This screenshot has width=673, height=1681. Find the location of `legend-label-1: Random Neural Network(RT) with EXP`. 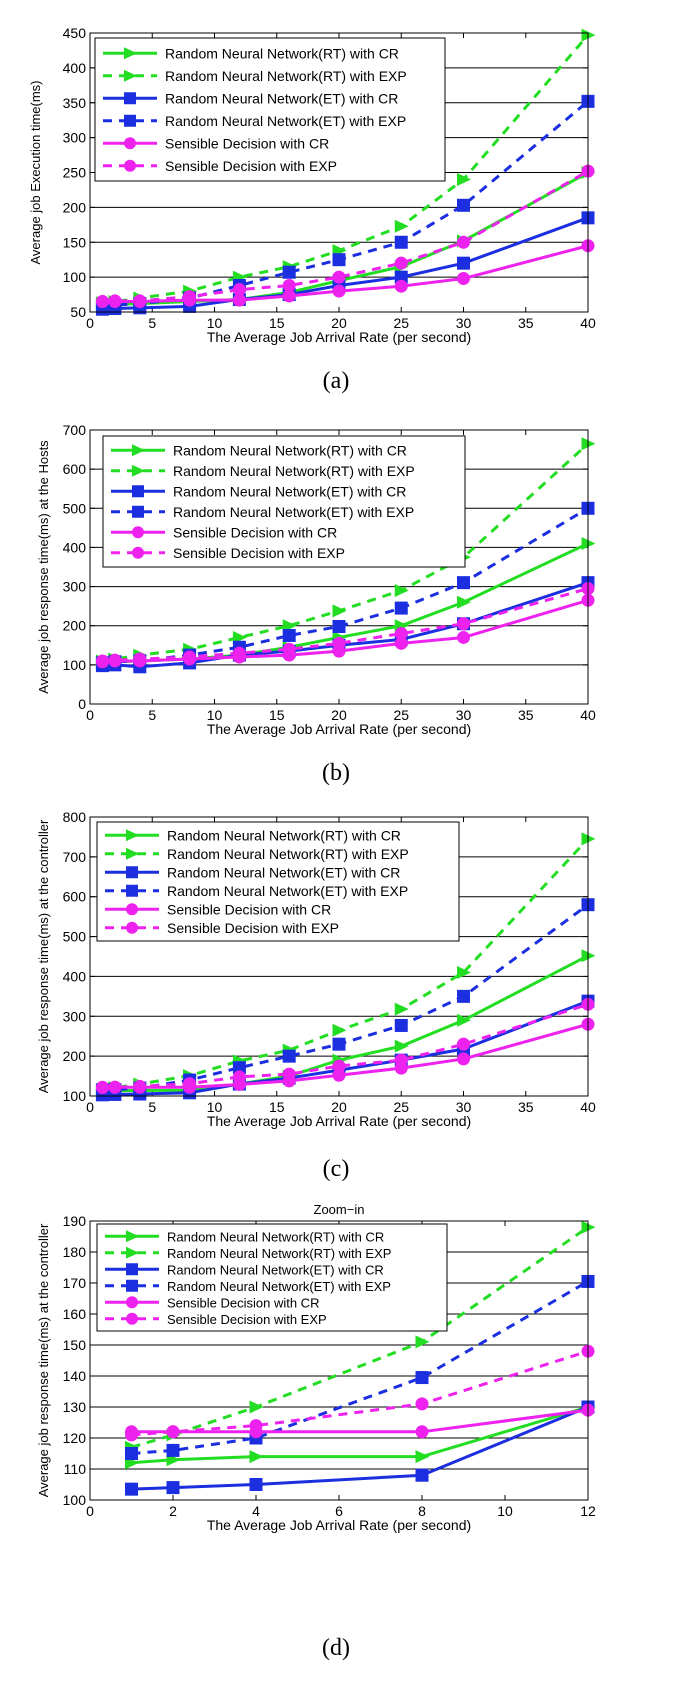

legend-label-1: Random Neural Network(RT) with EXP is located at coordinates (286, 76).